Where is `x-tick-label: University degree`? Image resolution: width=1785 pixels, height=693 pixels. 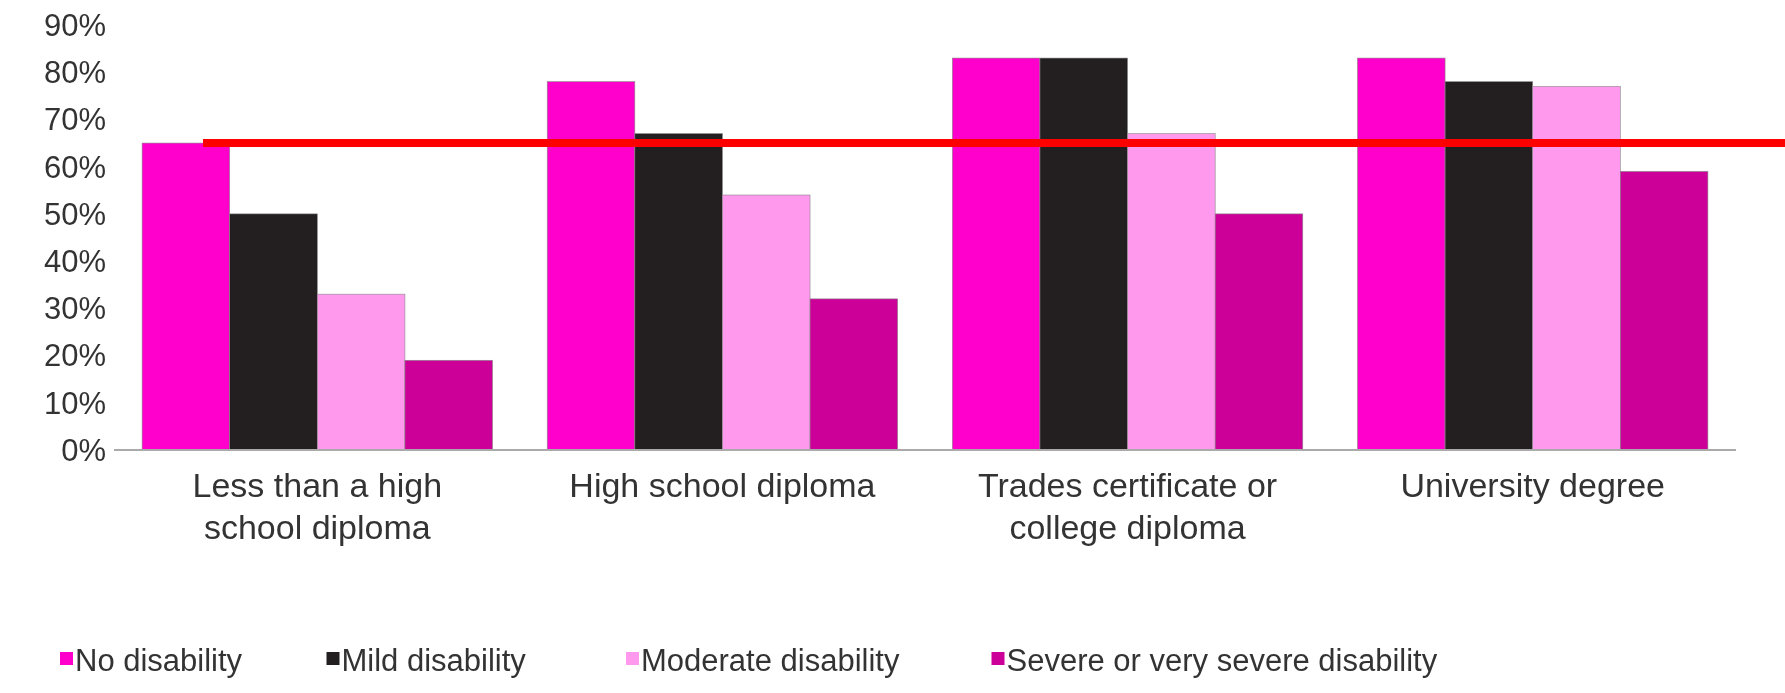 x-tick-label: University degree is located at coordinates (1532, 485).